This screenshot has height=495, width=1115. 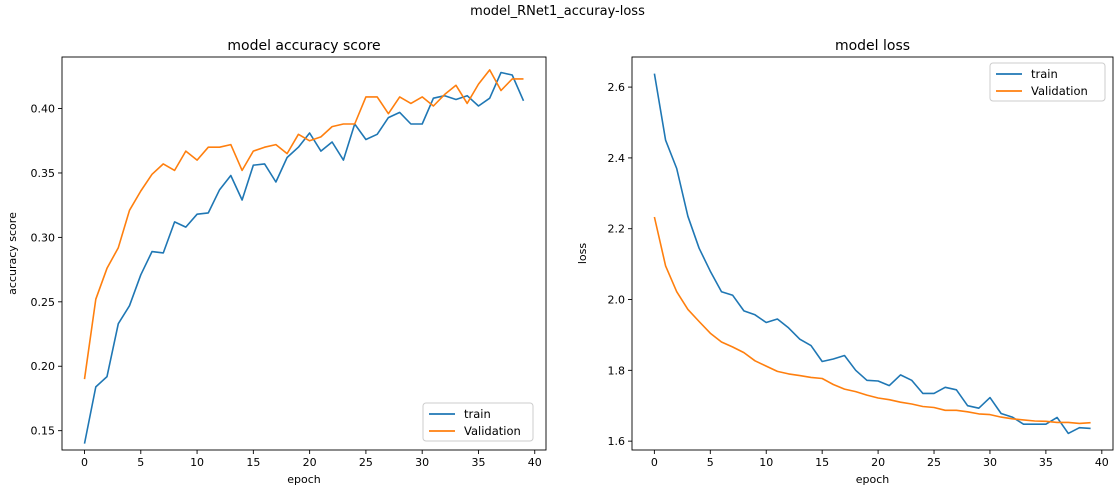 What do you see at coordinates (617, 300) in the screenshot?
I see `y-tick-label: 2.0` at bounding box center [617, 300].